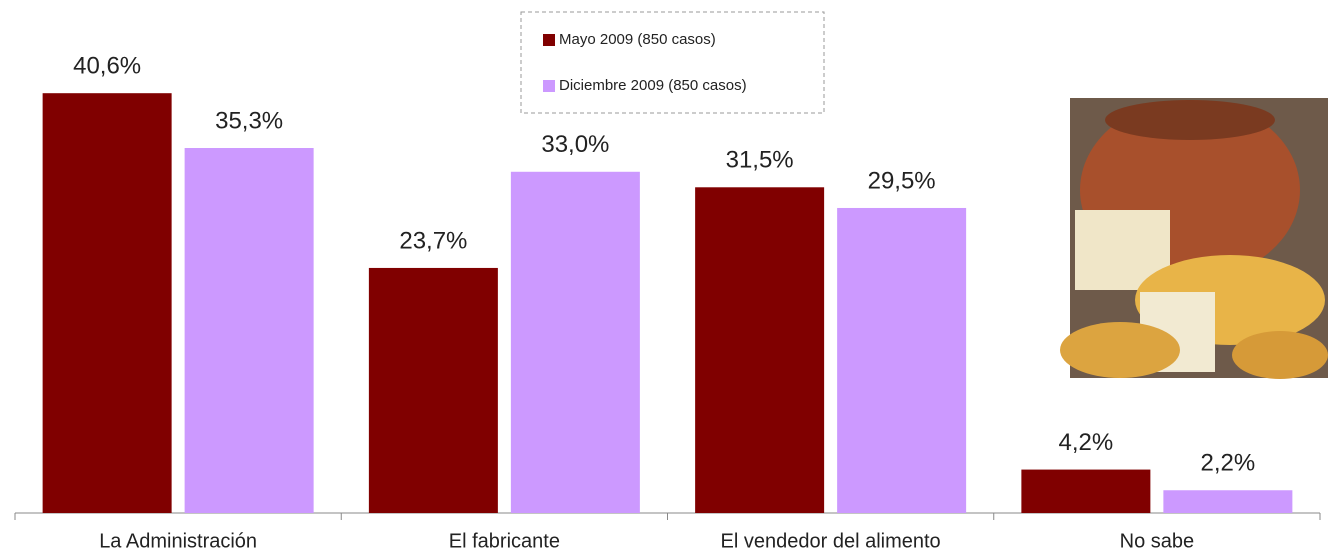 The image size is (1328, 555). Describe the element at coordinates (1190, 120) in the screenshot. I see `photo-pot-rim` at that location.